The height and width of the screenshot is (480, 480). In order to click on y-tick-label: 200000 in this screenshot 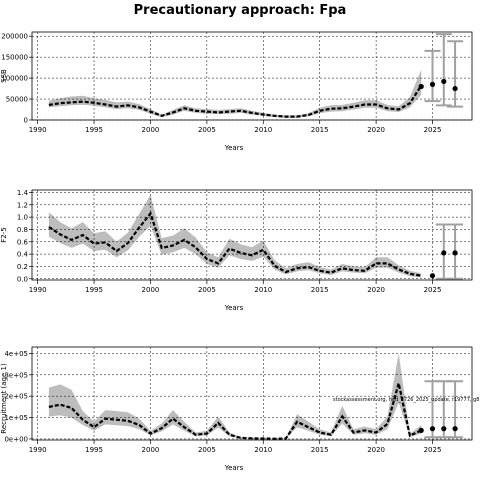, I will do `click(14, 37)`.